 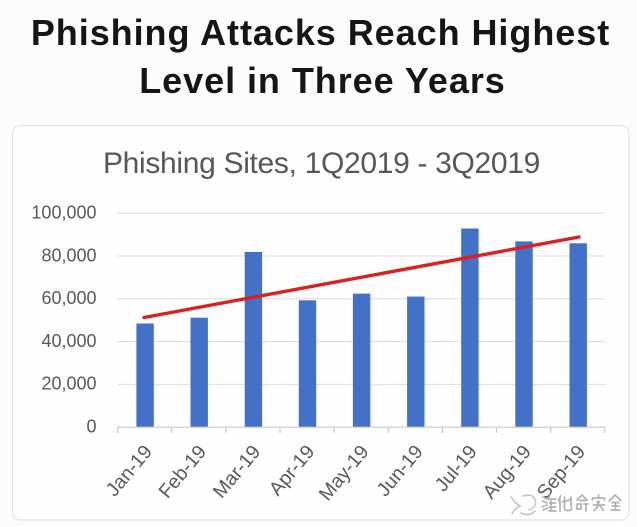 I want to click on svg-text: 60,000, so click(x=68, y=298).